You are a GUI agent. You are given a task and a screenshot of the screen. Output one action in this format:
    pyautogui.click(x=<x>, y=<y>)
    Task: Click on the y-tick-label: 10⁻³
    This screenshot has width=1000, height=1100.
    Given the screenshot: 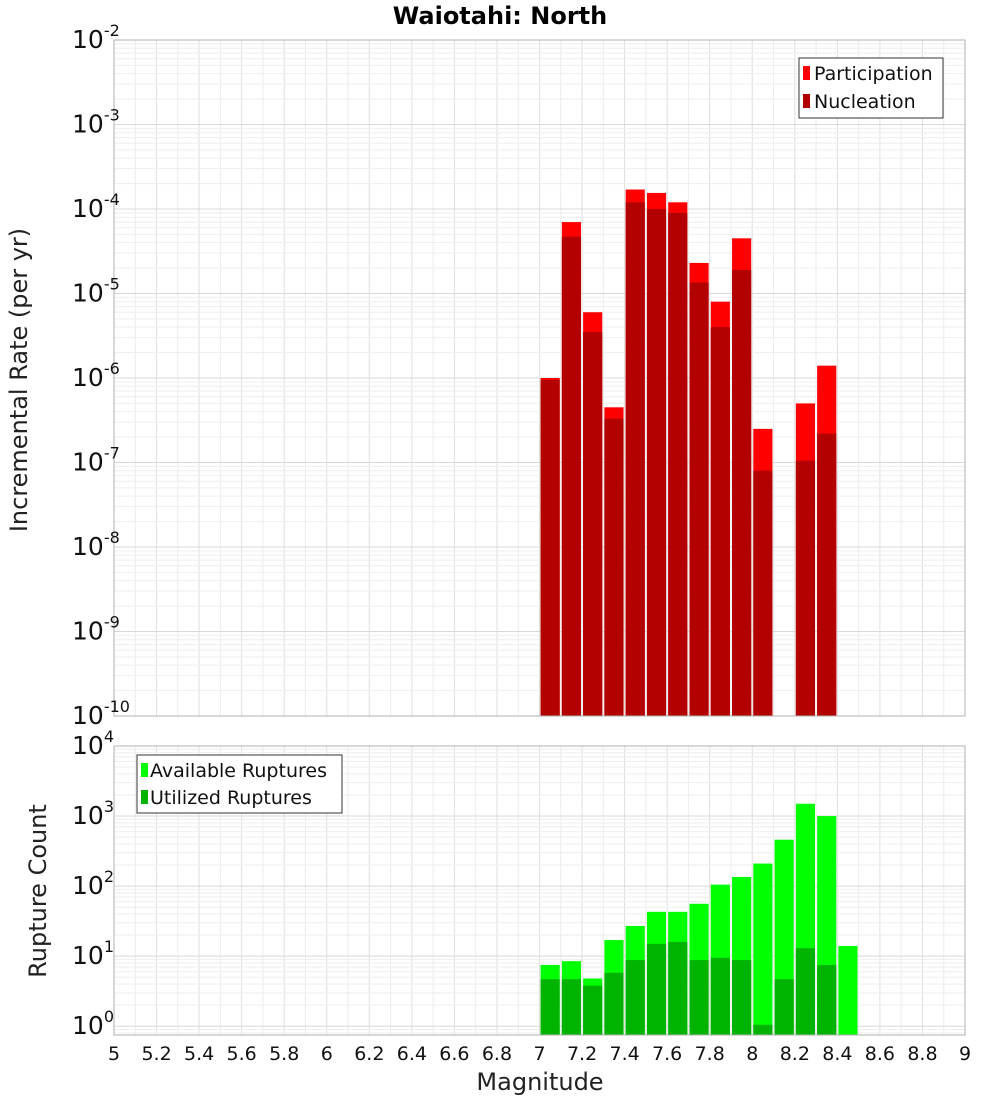 What is the action you would take?
    pyautogui.click(x=96, y=122)
    